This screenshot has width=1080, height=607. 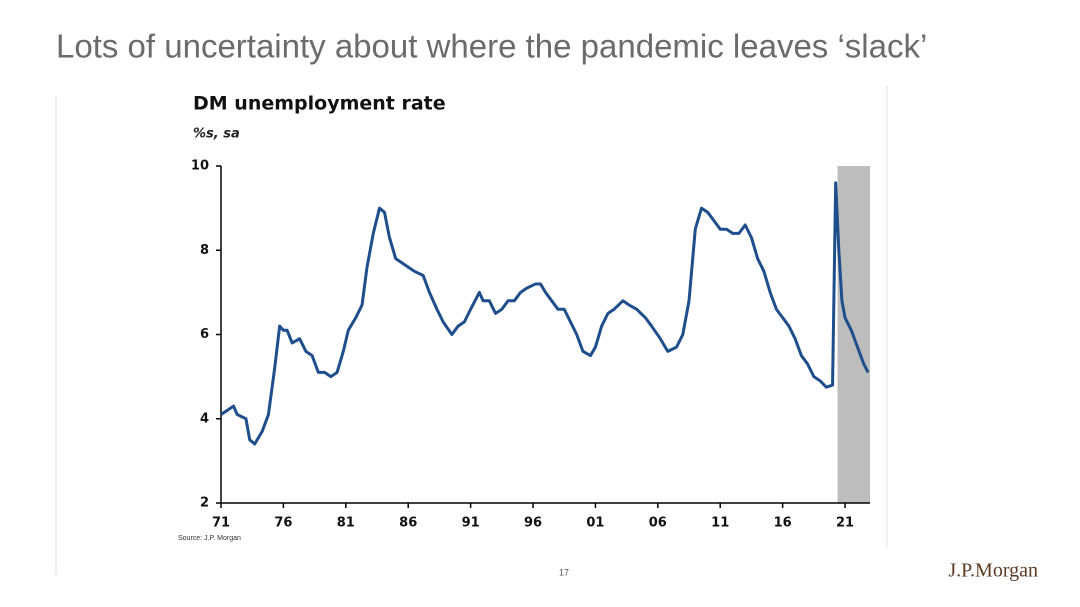 I want to click on x-tick-label: 86, so click(x=408, y=523).